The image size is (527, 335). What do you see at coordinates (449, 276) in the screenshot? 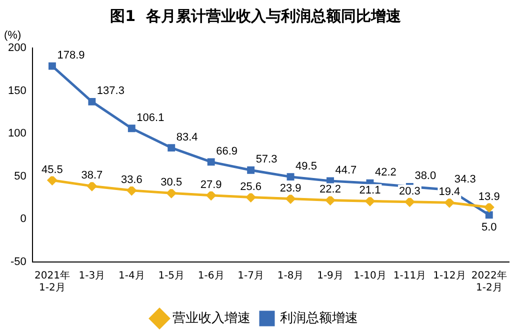
I see `x-tick-label: 1-12月` at bounding box center [449, 276].